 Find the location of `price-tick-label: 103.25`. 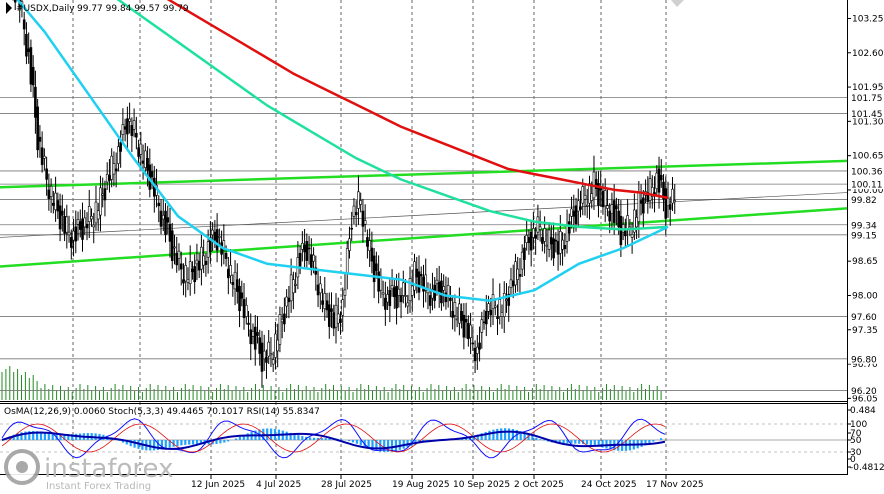

price-tick-label: 103.25 is located at coordinates (868, 19).